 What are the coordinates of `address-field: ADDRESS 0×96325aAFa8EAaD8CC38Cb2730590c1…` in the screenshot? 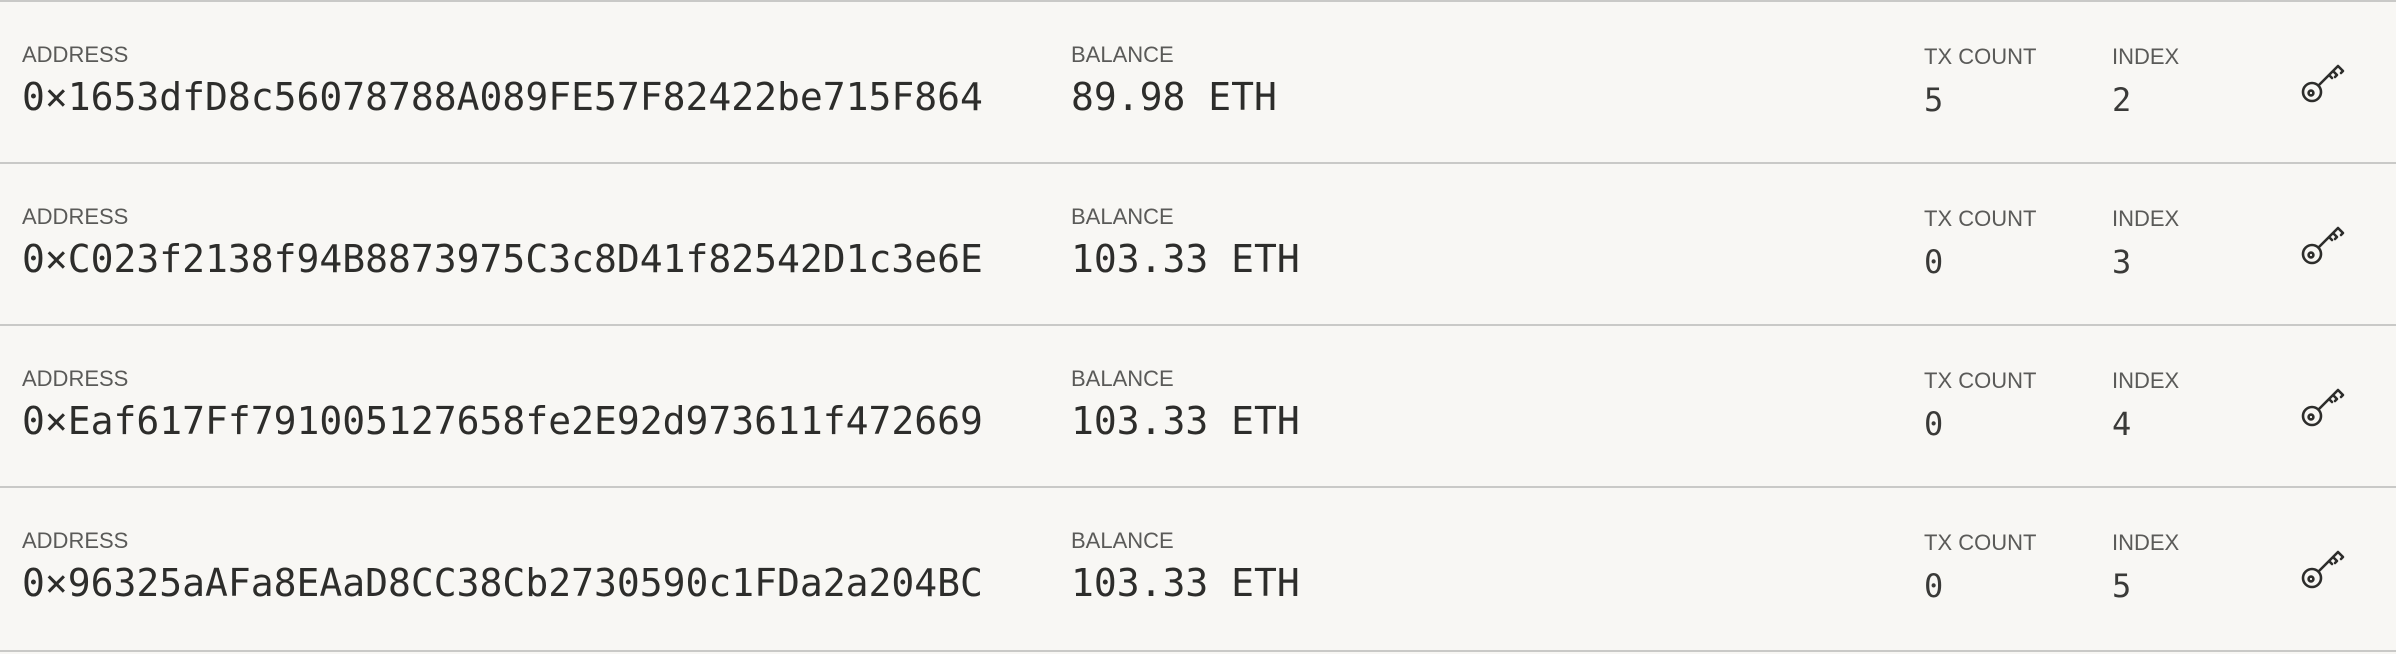 It's located at (502, 566).